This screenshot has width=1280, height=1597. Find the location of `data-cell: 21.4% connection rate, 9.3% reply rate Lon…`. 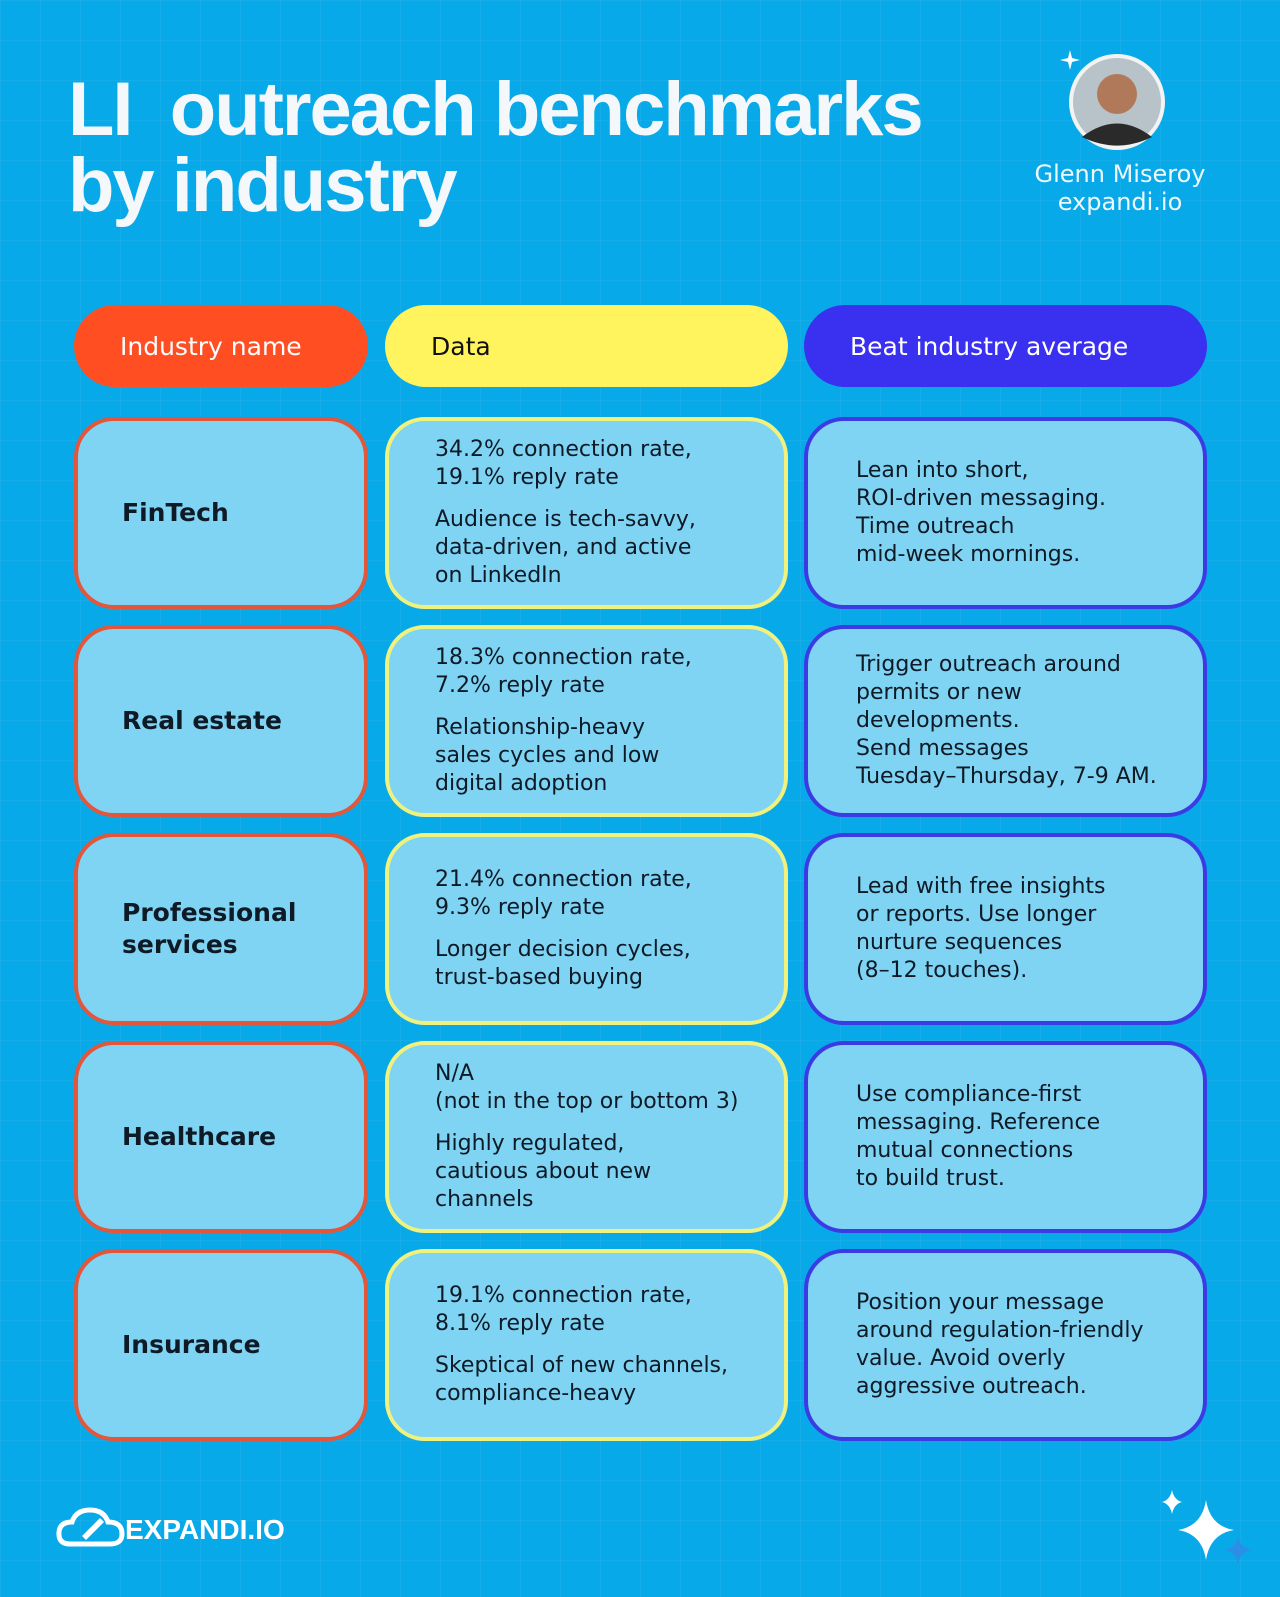

data-cell: 21.4% connection rate, 9.3% reply rate Lon… is located at coordinates (586, 929).